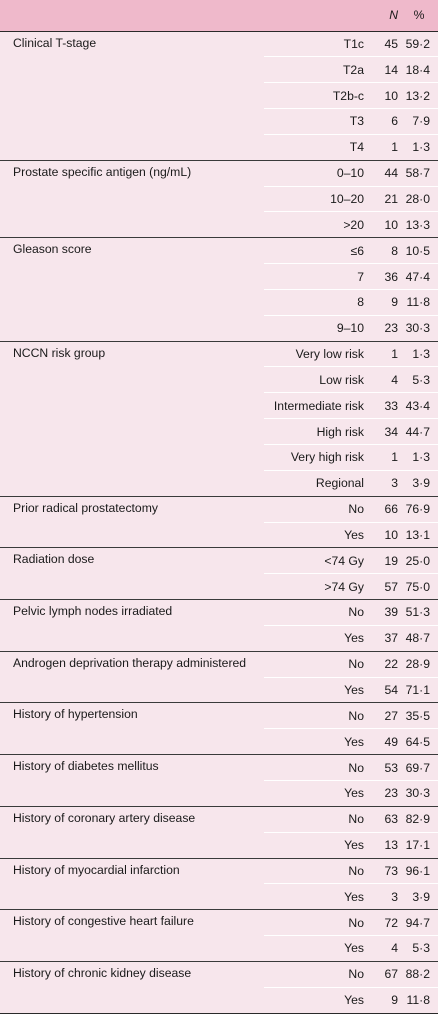  I want to click on table-row: T2b-c 10 13·2, so click(219, 96).